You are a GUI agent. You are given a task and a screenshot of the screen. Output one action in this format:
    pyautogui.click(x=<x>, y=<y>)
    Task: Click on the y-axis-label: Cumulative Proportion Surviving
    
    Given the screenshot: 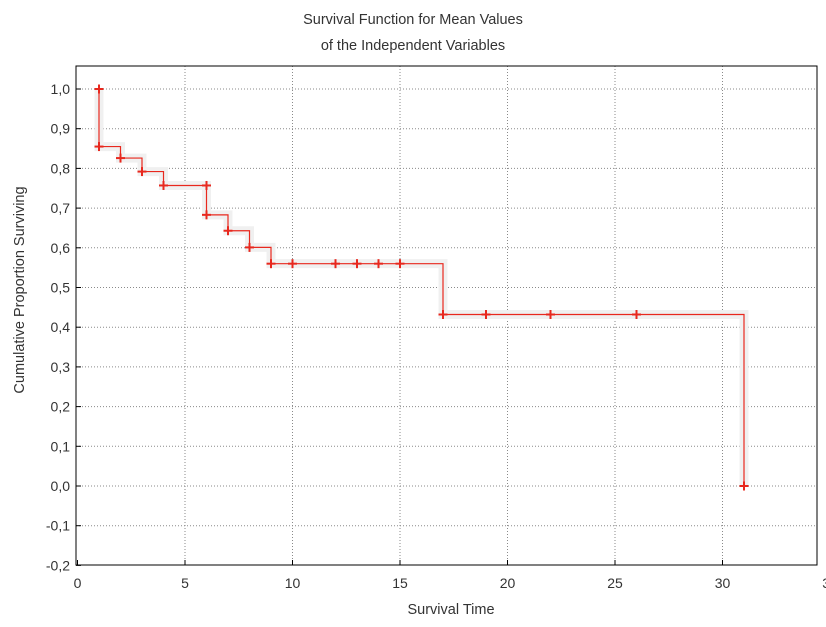 What is the action you would take?
    pyautogui.click(x=20, y=289)
    